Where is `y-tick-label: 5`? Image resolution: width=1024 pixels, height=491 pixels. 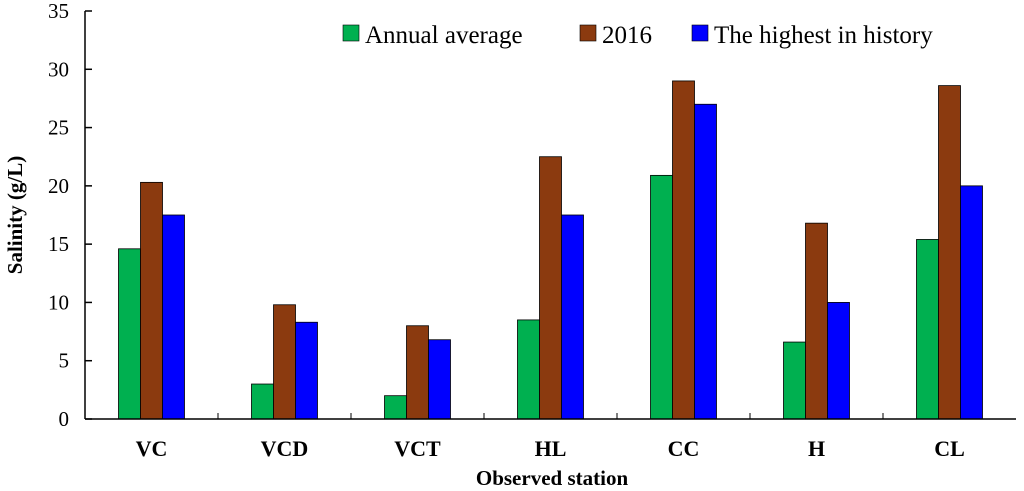 y-tick-label: 5 is located at coordinates (64, 361).